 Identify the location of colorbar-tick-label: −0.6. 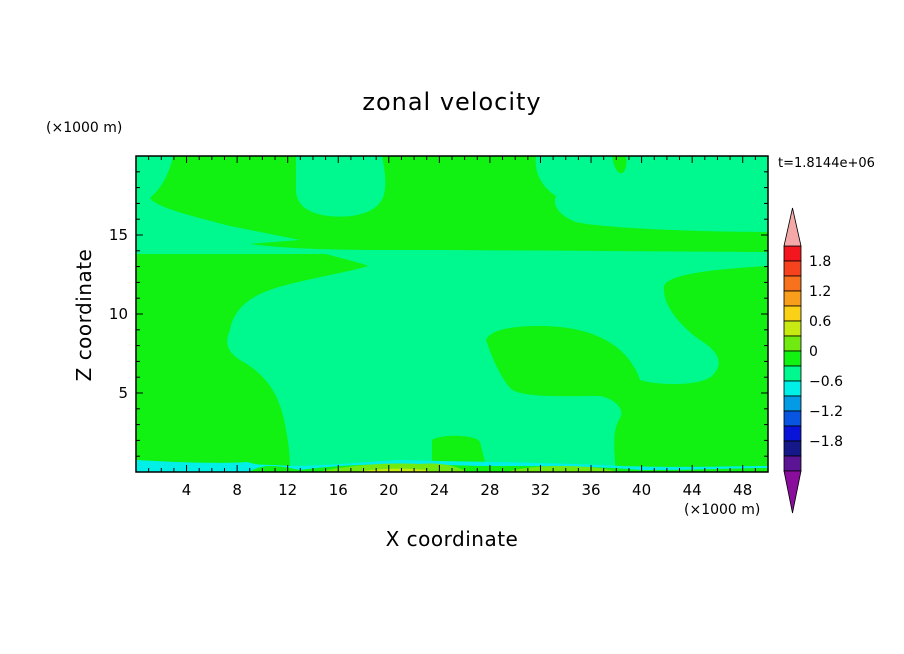
(826, 382).